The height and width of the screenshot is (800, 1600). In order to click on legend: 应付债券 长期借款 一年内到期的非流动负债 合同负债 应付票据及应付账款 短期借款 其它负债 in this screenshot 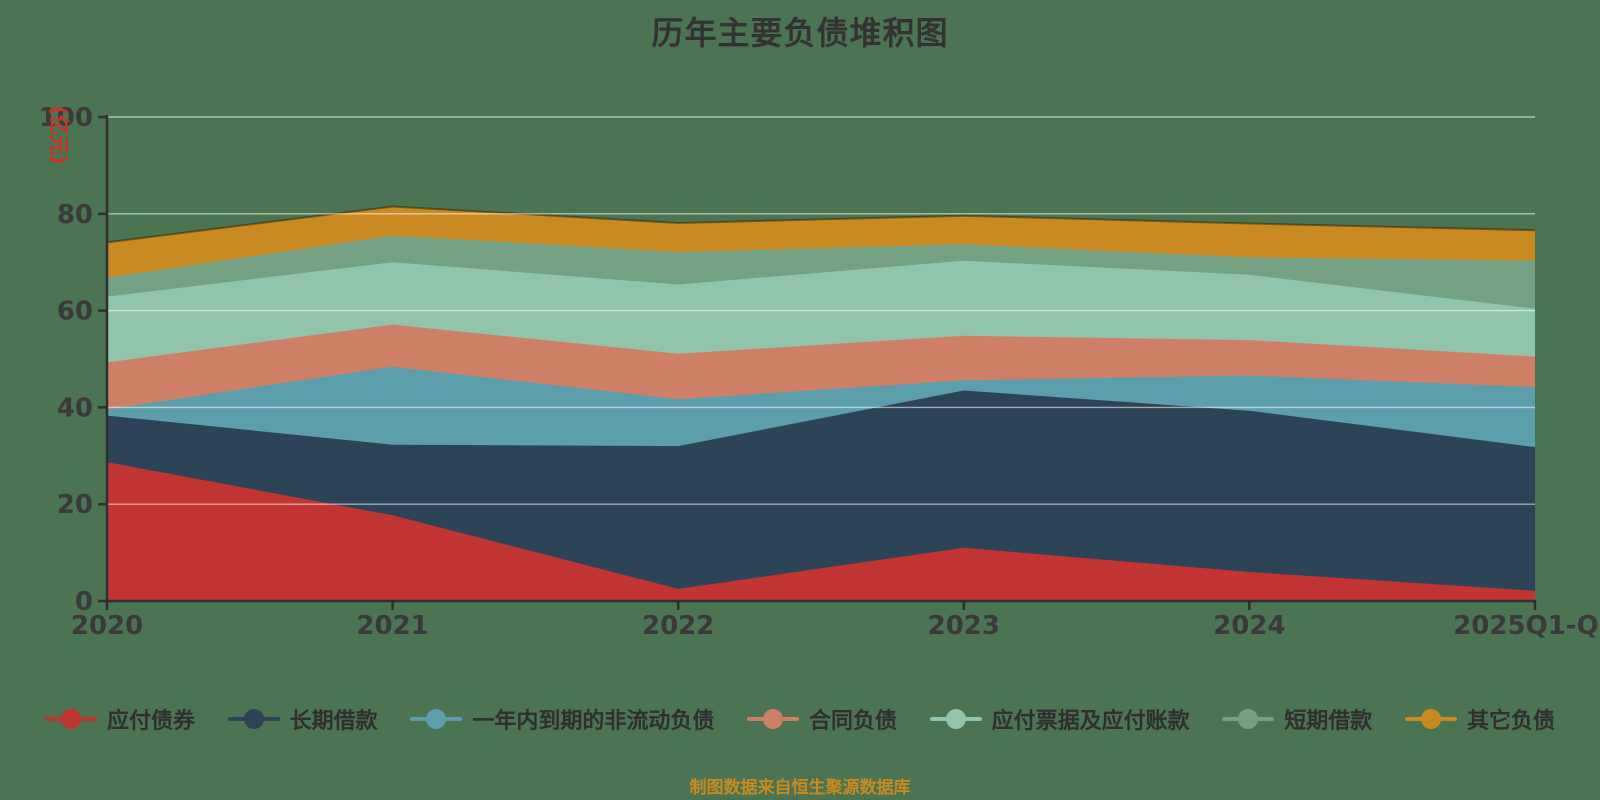, I will do `click(800, 719)`.